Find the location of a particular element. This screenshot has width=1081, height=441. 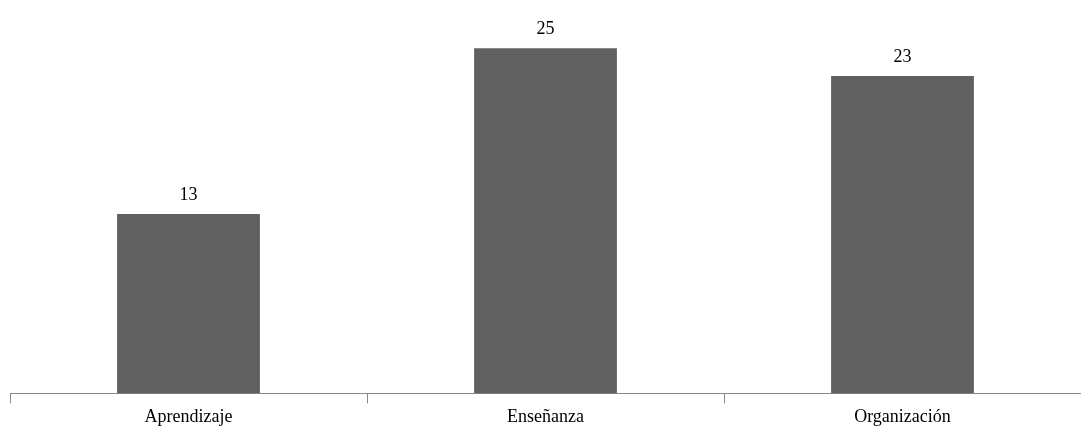

data-label: 25 is located at coordinates (545, 28).